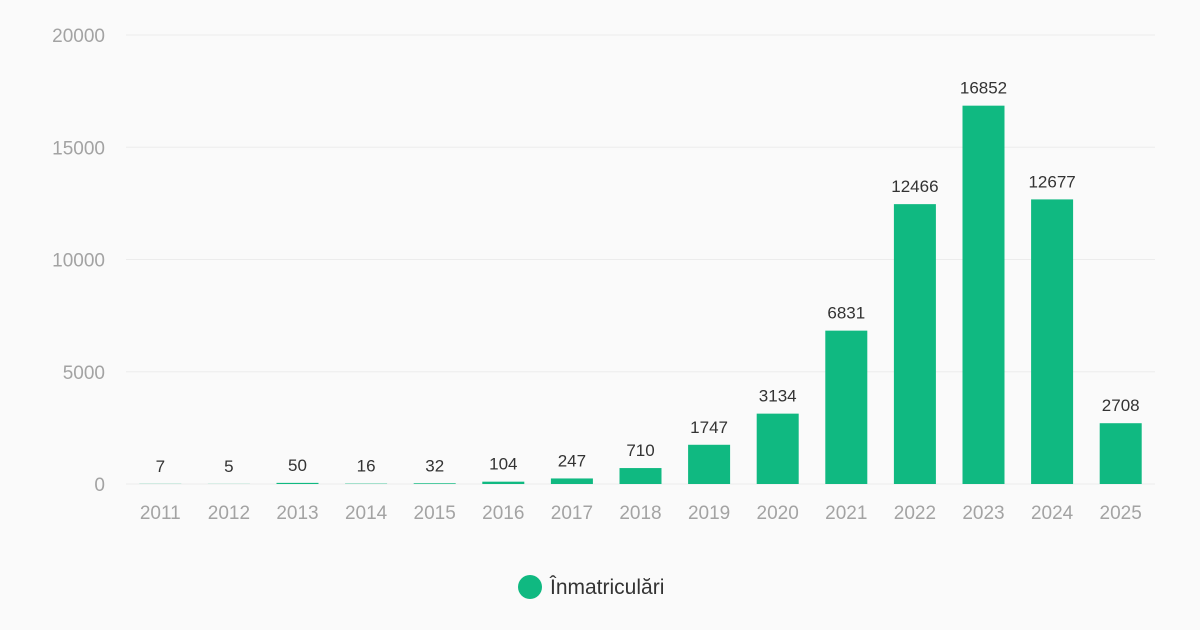 The height and width of the screenshot is (630, 1200). I want to click on legend-label-inmatriculari: Înmatriculări, so click(606, 587).